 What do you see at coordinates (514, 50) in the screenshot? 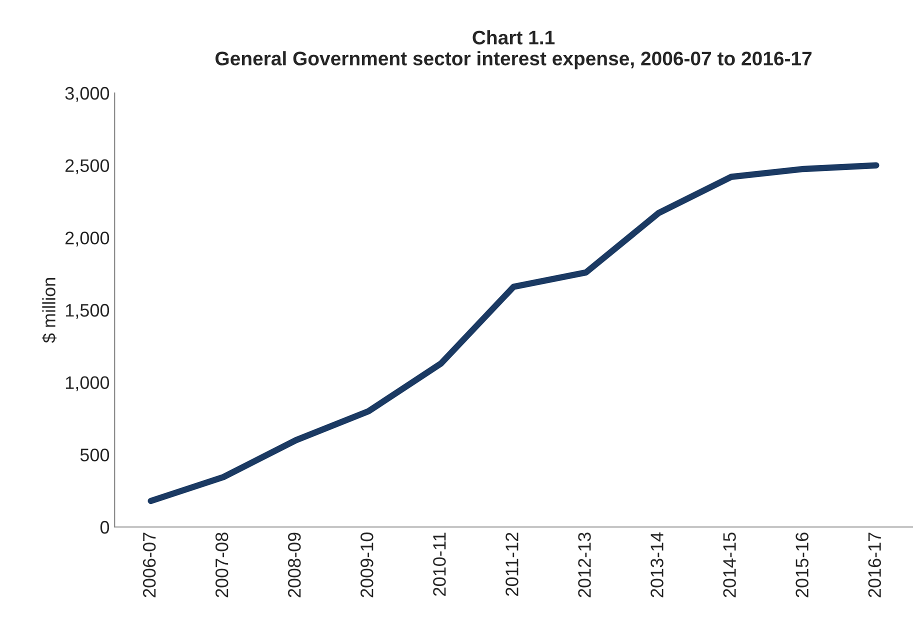
I see `chart-title: Chart 1.1 General Government sector interest expense, 2006-07 to 2016-17` at bounding box center [514, 50].